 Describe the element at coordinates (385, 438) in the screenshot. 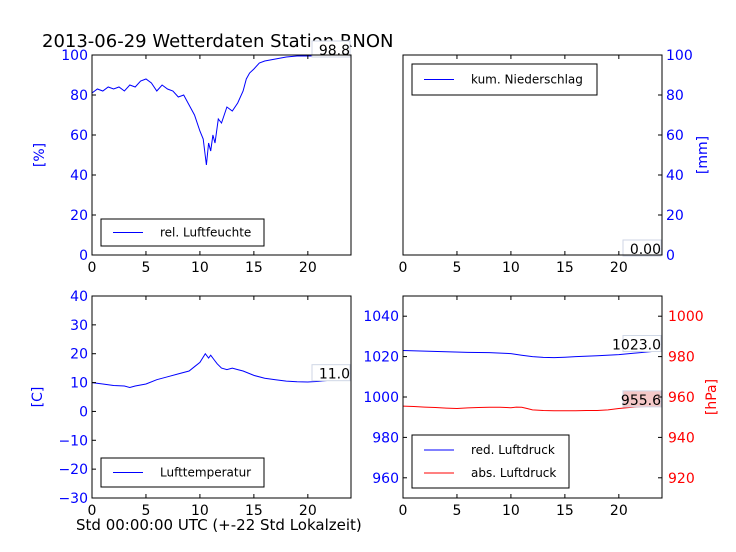

I see `y-tick-label: 980` at that location.